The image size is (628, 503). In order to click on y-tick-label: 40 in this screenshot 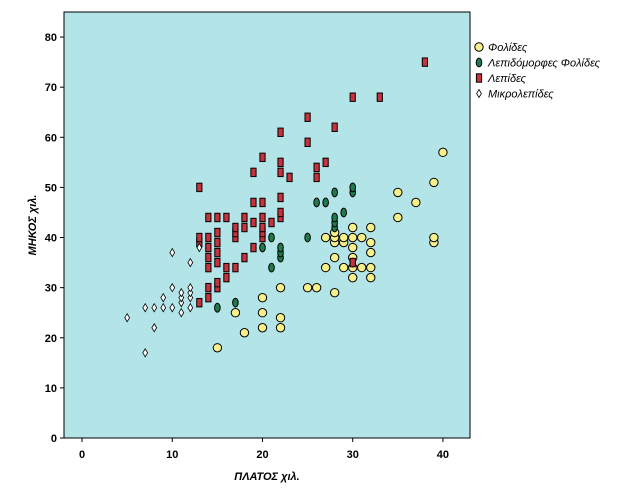, I will do `click(51, 239)`.